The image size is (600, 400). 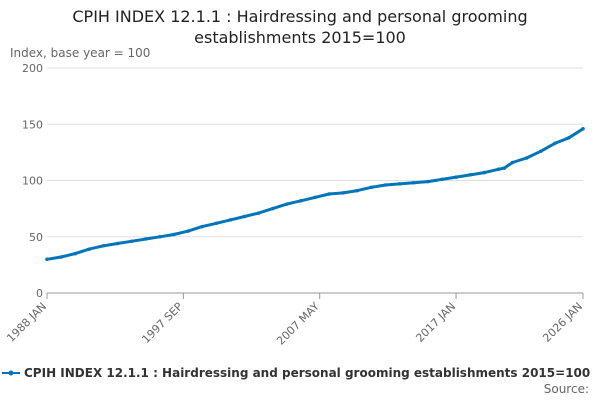 What do you see at coordinates (566, 389) in the screenshot?
I see `source-label: Source:` at bounding box center [566, 389].